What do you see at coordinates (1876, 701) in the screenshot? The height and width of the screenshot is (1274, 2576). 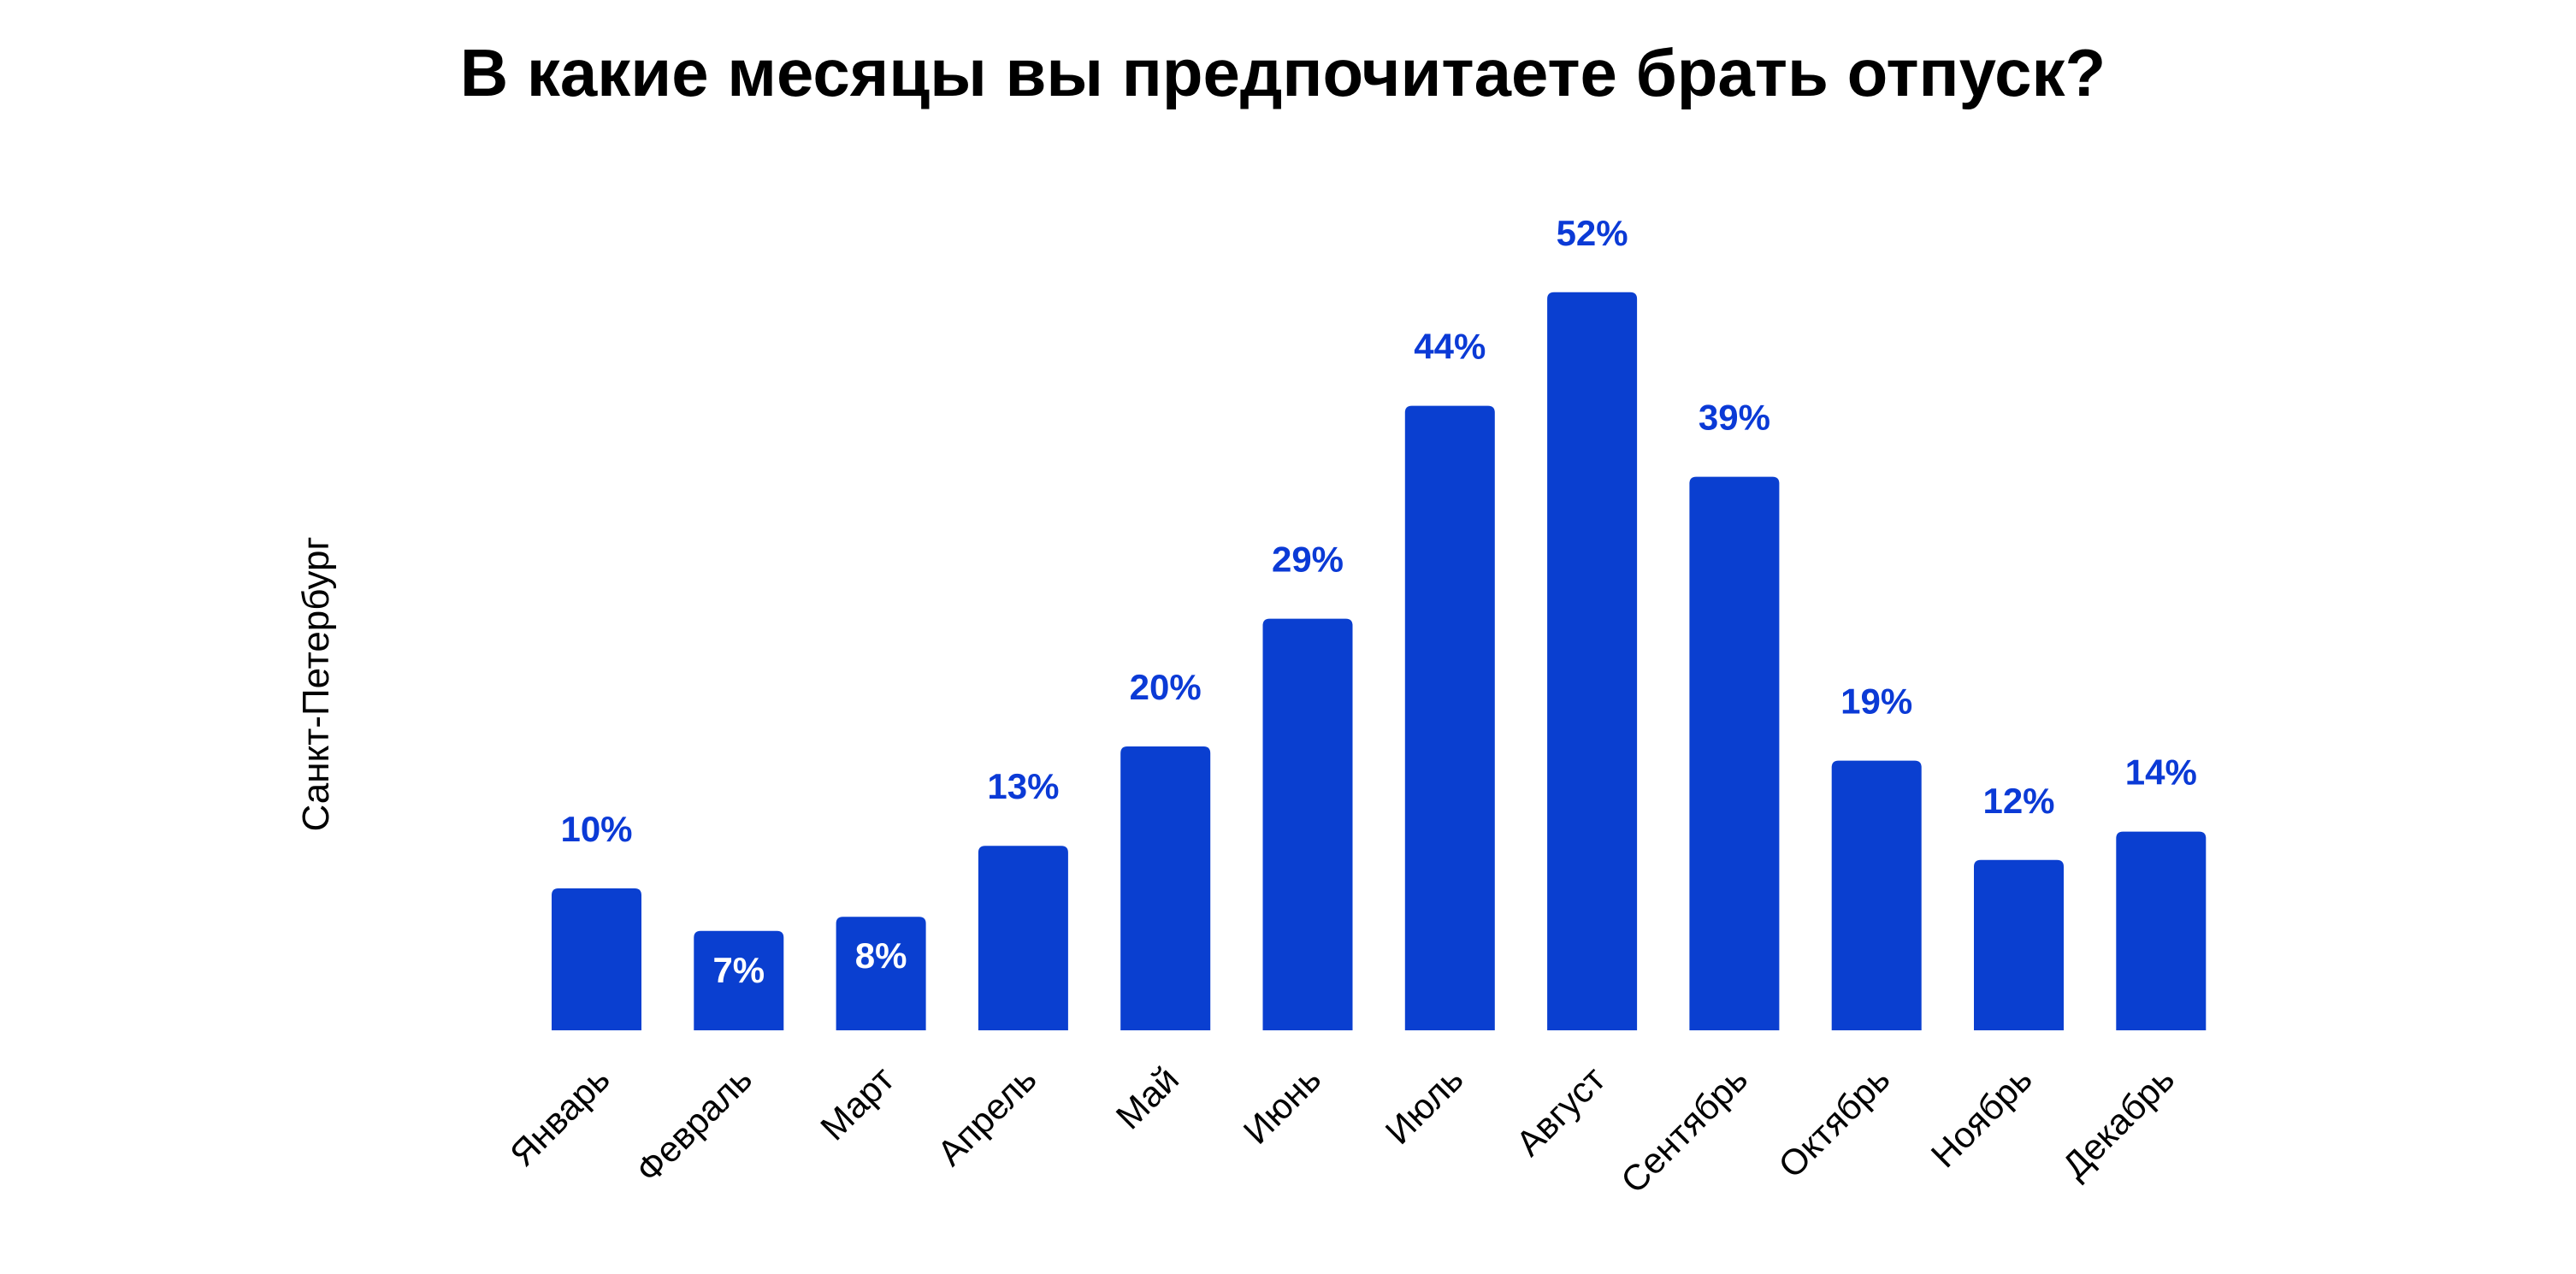 I see `data-label: 19%` at bounding box center [1876, 701].